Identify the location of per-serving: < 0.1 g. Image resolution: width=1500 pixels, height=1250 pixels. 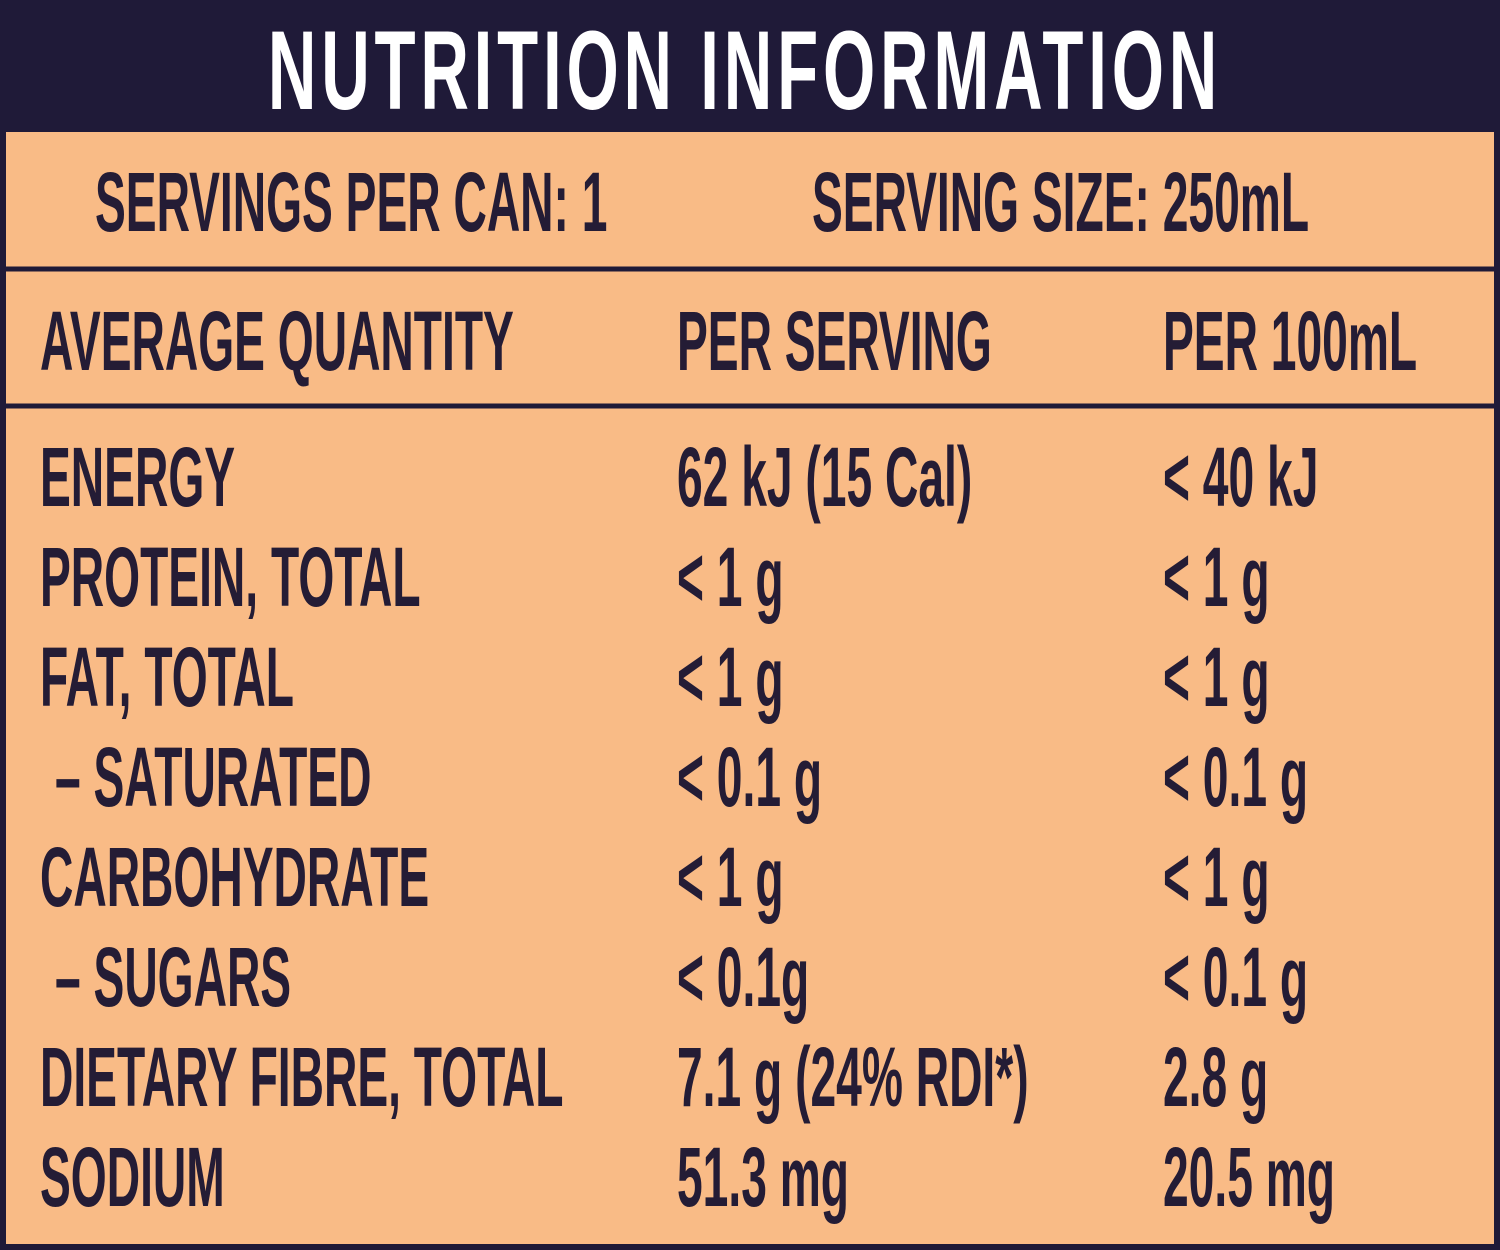
(749, 778).